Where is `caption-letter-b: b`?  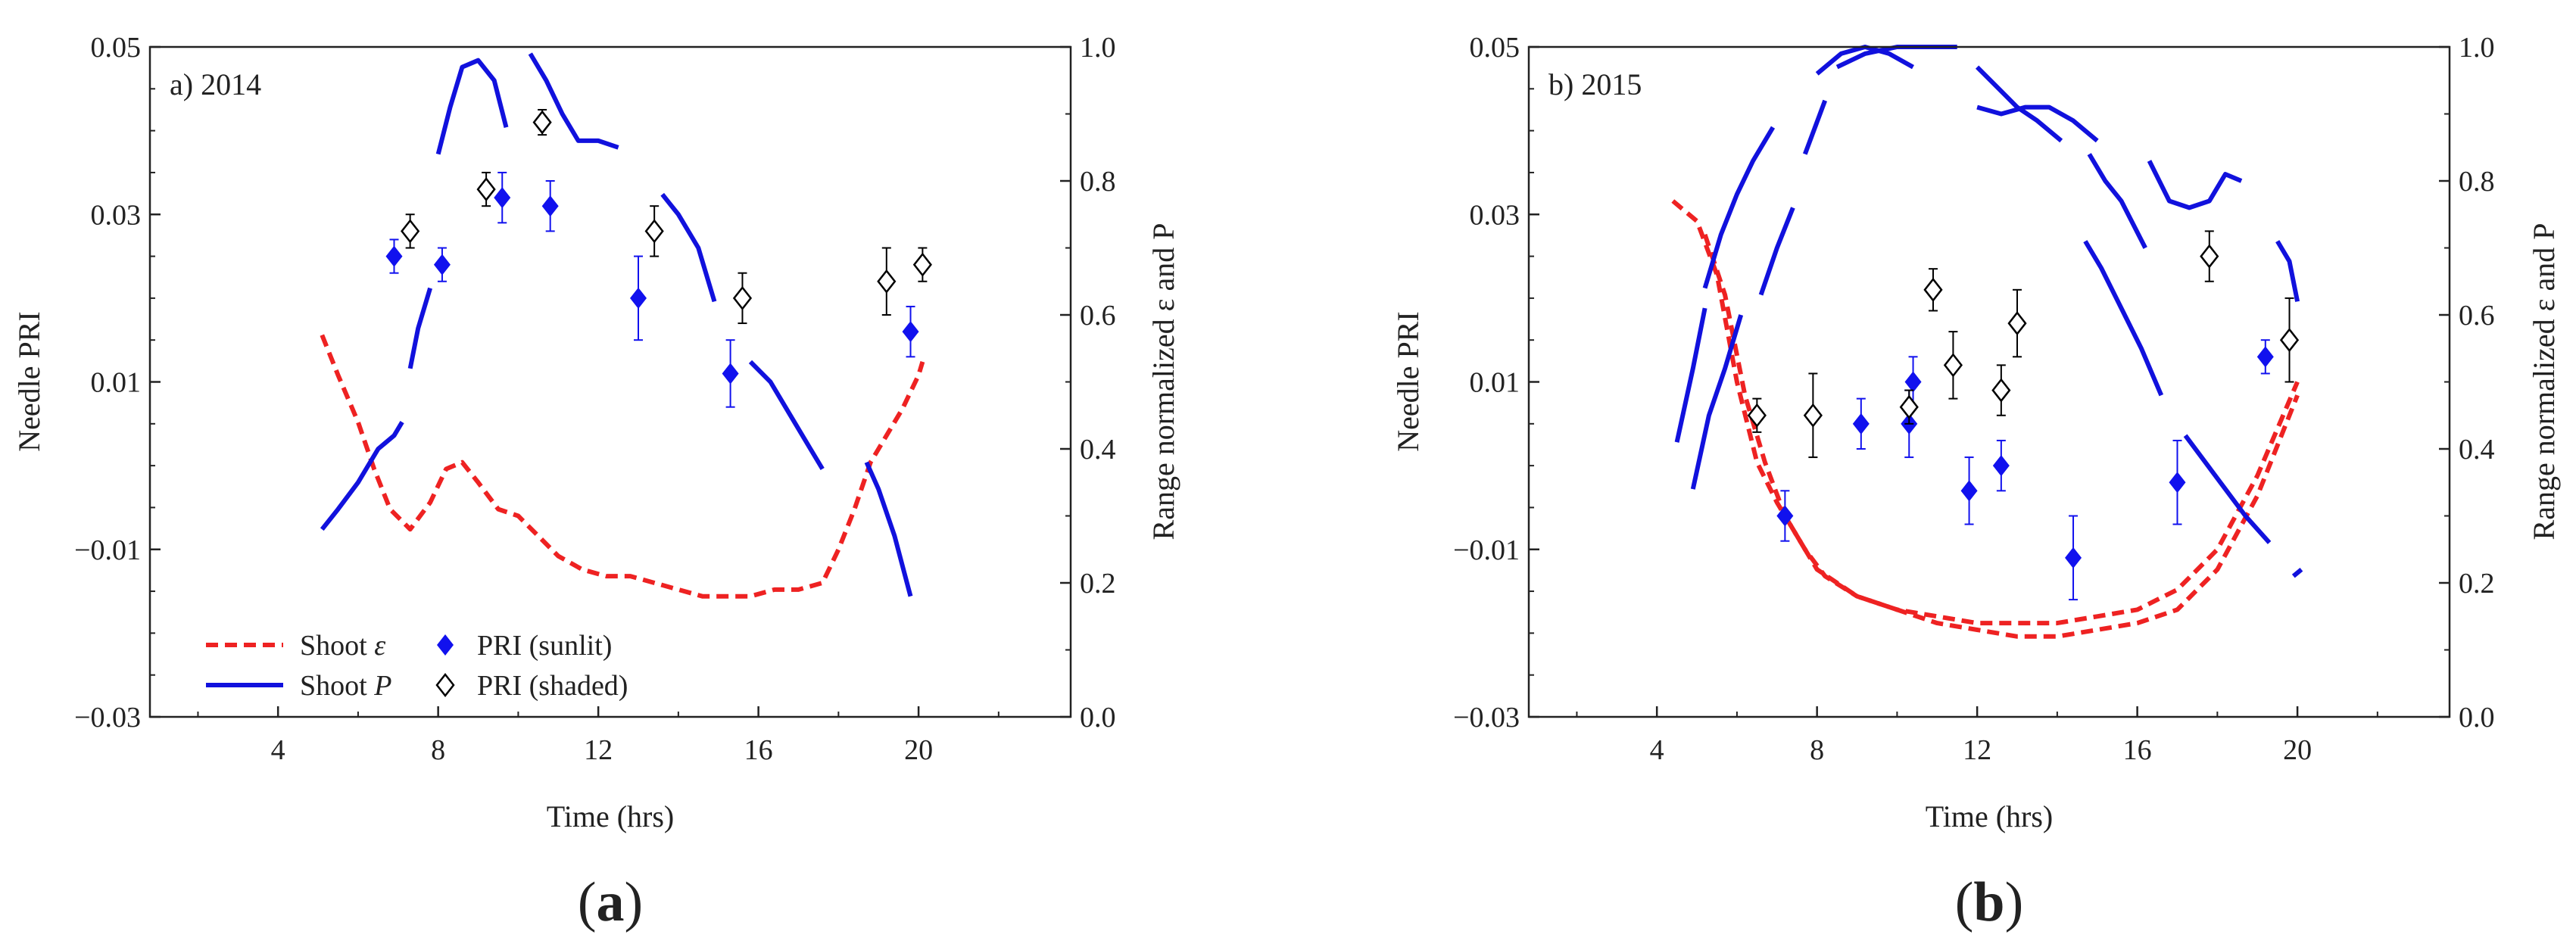
caption-letter-b: b is located at coordinates (1988, 902).